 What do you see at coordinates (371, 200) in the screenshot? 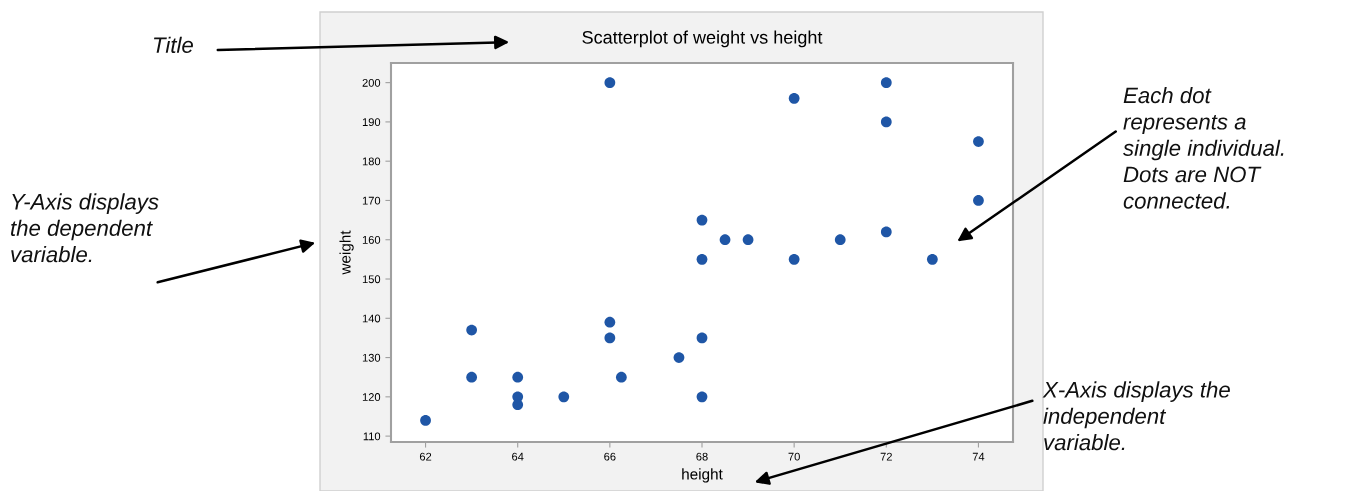
I see `y-tick-label: 170` at bounding box center [371, 200].